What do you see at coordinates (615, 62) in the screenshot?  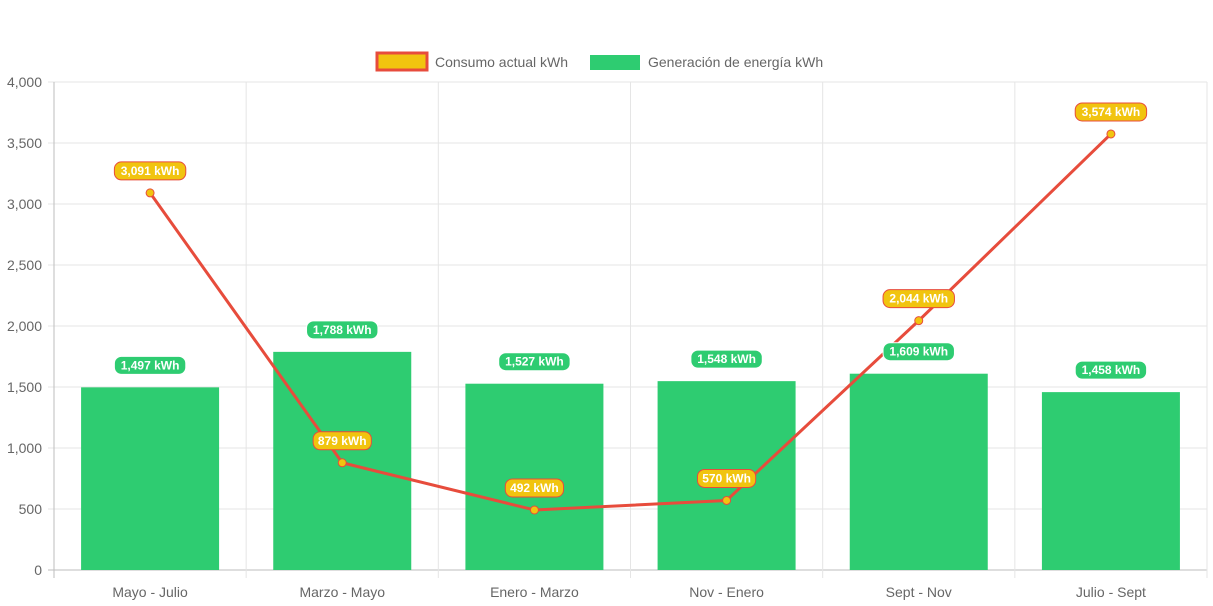 I see `legend-swatch-generacion` at bounding box center [615, 62].